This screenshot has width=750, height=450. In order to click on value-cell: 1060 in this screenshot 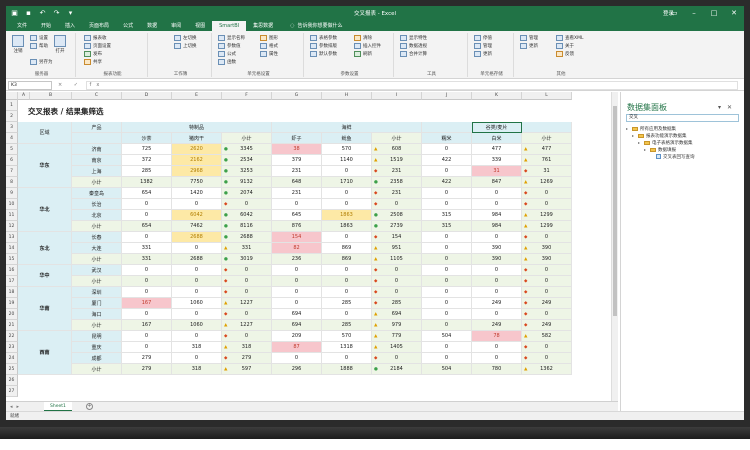, I will do `click(197, 303)`.